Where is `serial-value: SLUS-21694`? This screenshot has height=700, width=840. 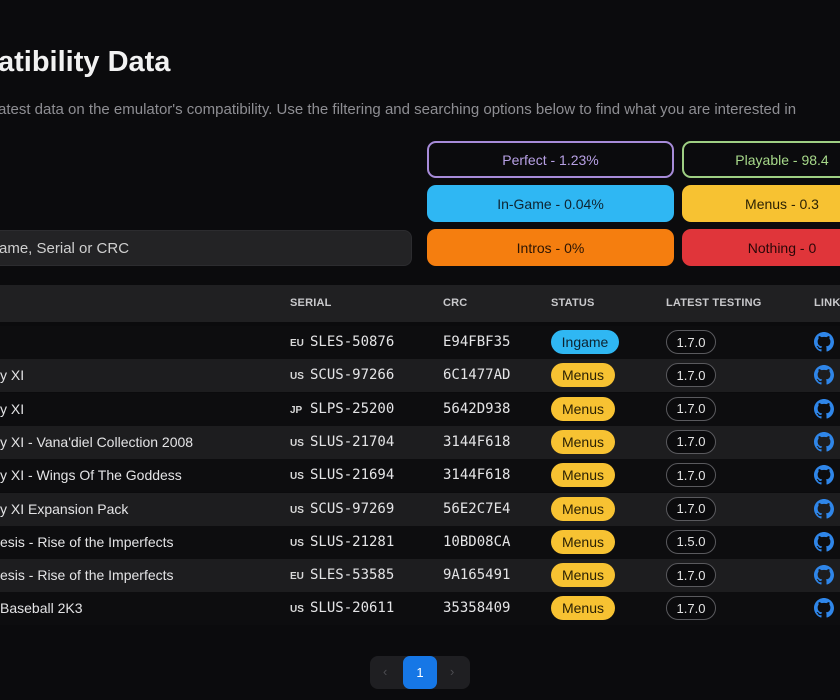
serial-value: SLUS-21694 is located at coordinates (352, 475).